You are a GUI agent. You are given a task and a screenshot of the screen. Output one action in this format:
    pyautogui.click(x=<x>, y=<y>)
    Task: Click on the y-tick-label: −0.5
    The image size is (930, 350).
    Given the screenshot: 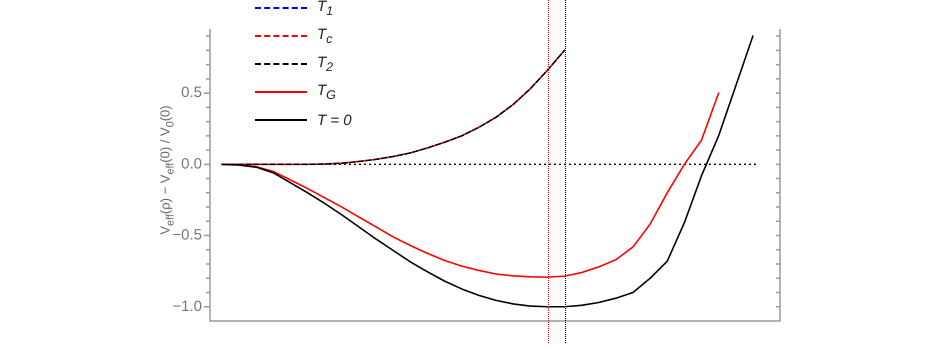 What is the action you would take?
    pyautogui.click(x=187, y=235)
    